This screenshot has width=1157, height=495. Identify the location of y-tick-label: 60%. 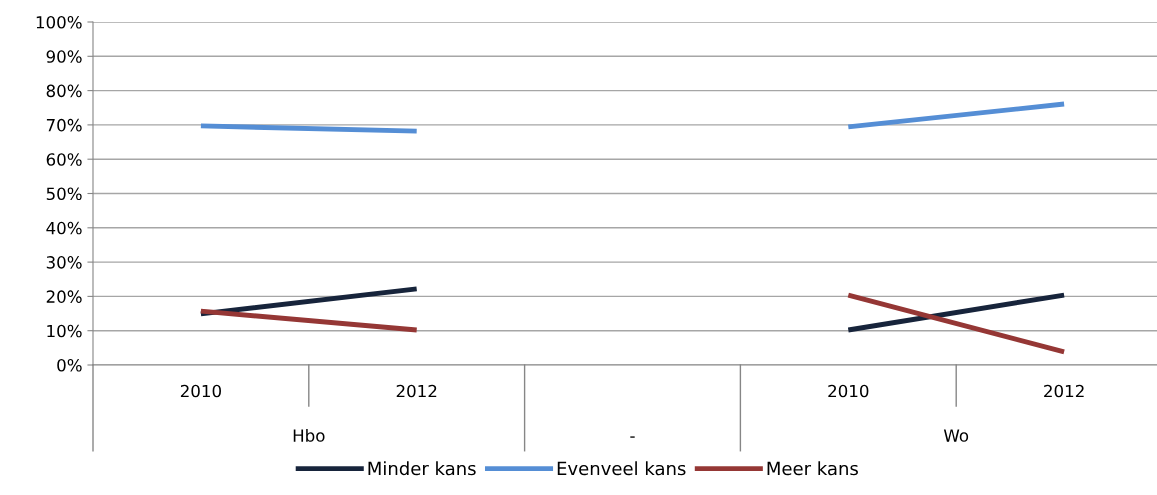
(64, 159).